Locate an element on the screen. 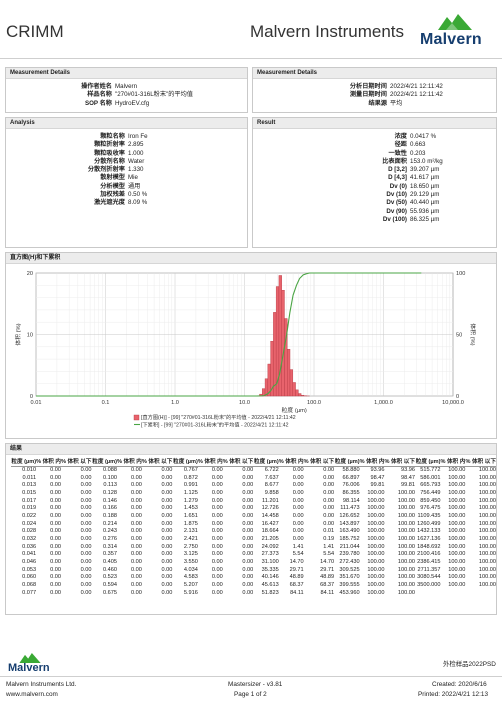 This screenshot has width=502, height=709. kv-label: 分散剂折射率 is located at coordinates (106, 170).